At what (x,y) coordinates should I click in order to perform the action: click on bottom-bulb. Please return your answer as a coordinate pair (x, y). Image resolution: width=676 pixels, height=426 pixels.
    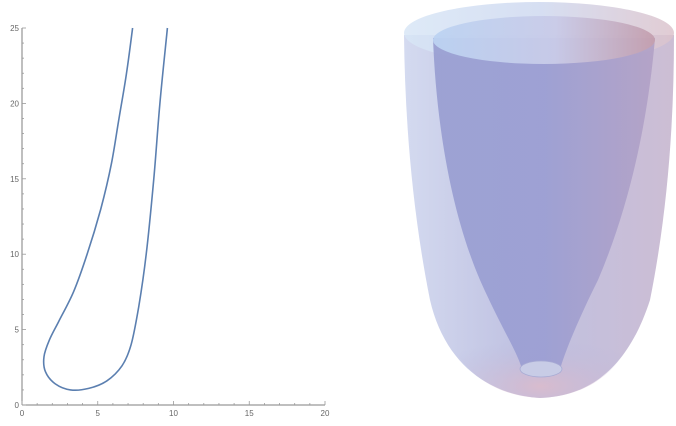
    Looking at the image, I should click on (541, 369).